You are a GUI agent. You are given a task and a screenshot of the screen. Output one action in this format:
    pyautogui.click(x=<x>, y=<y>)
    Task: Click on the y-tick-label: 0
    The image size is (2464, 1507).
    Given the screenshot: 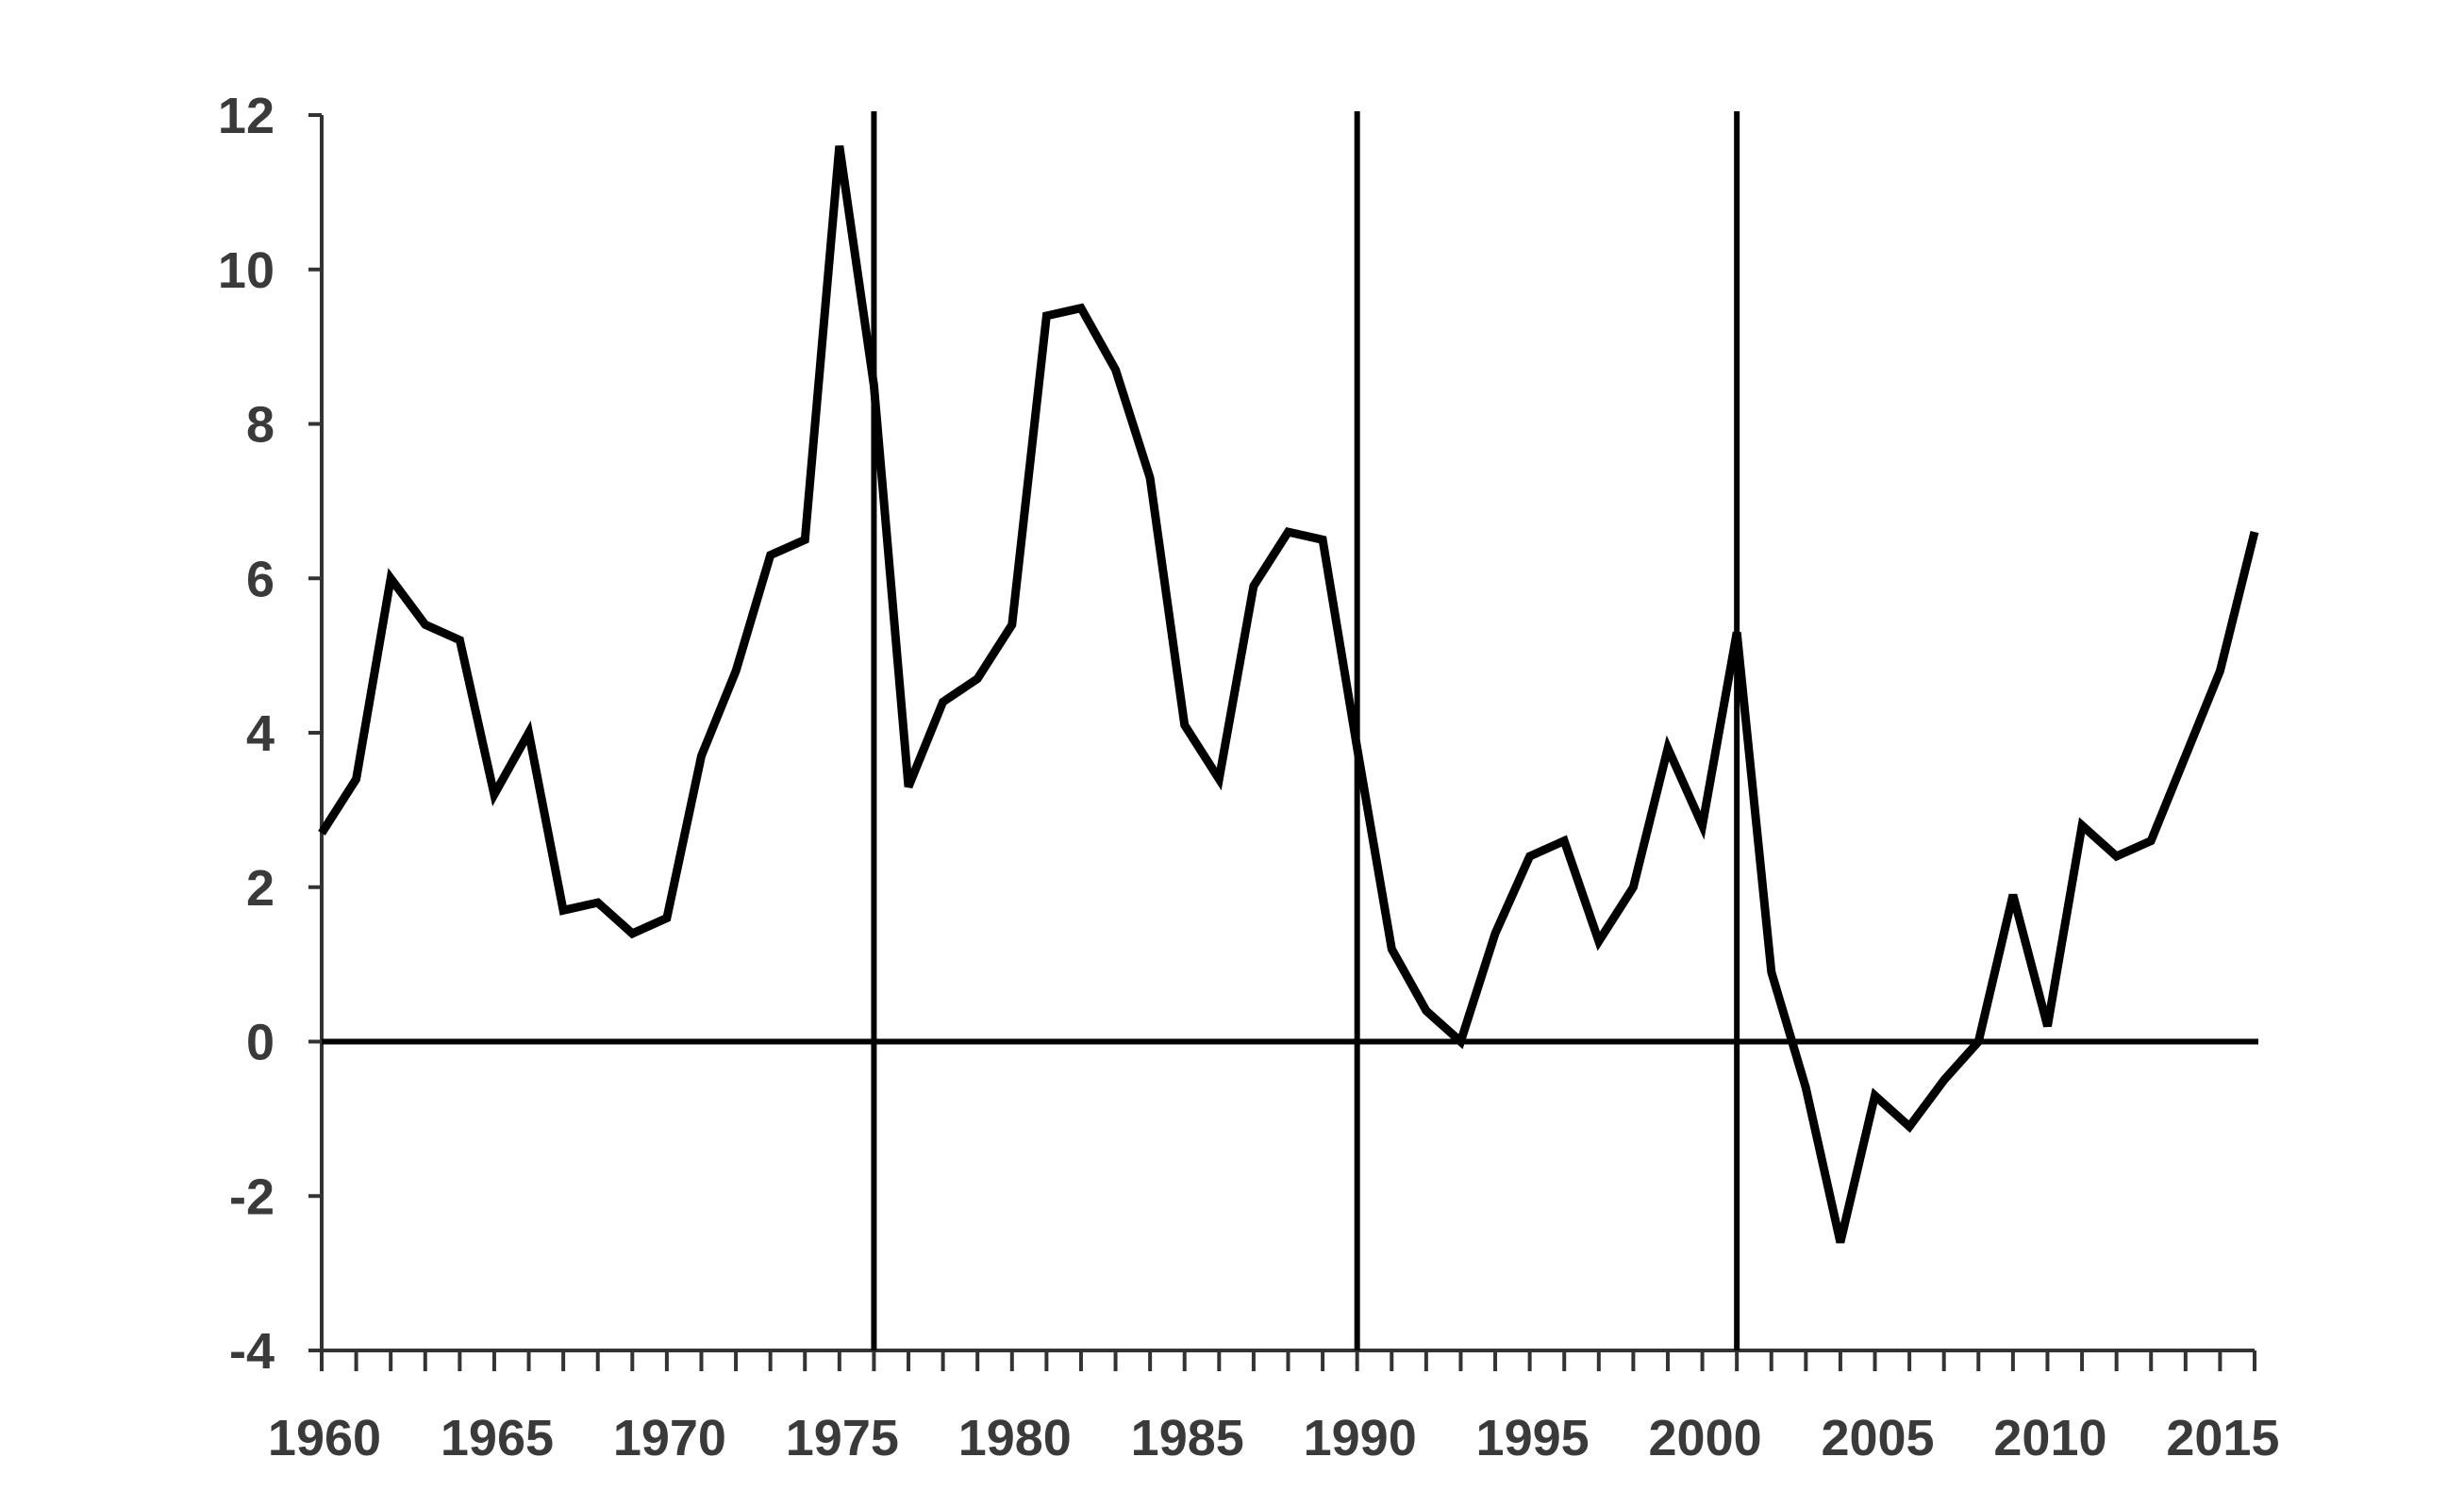 What is the action you would take?
    pyautogui.click(x=260, y=1043)
    